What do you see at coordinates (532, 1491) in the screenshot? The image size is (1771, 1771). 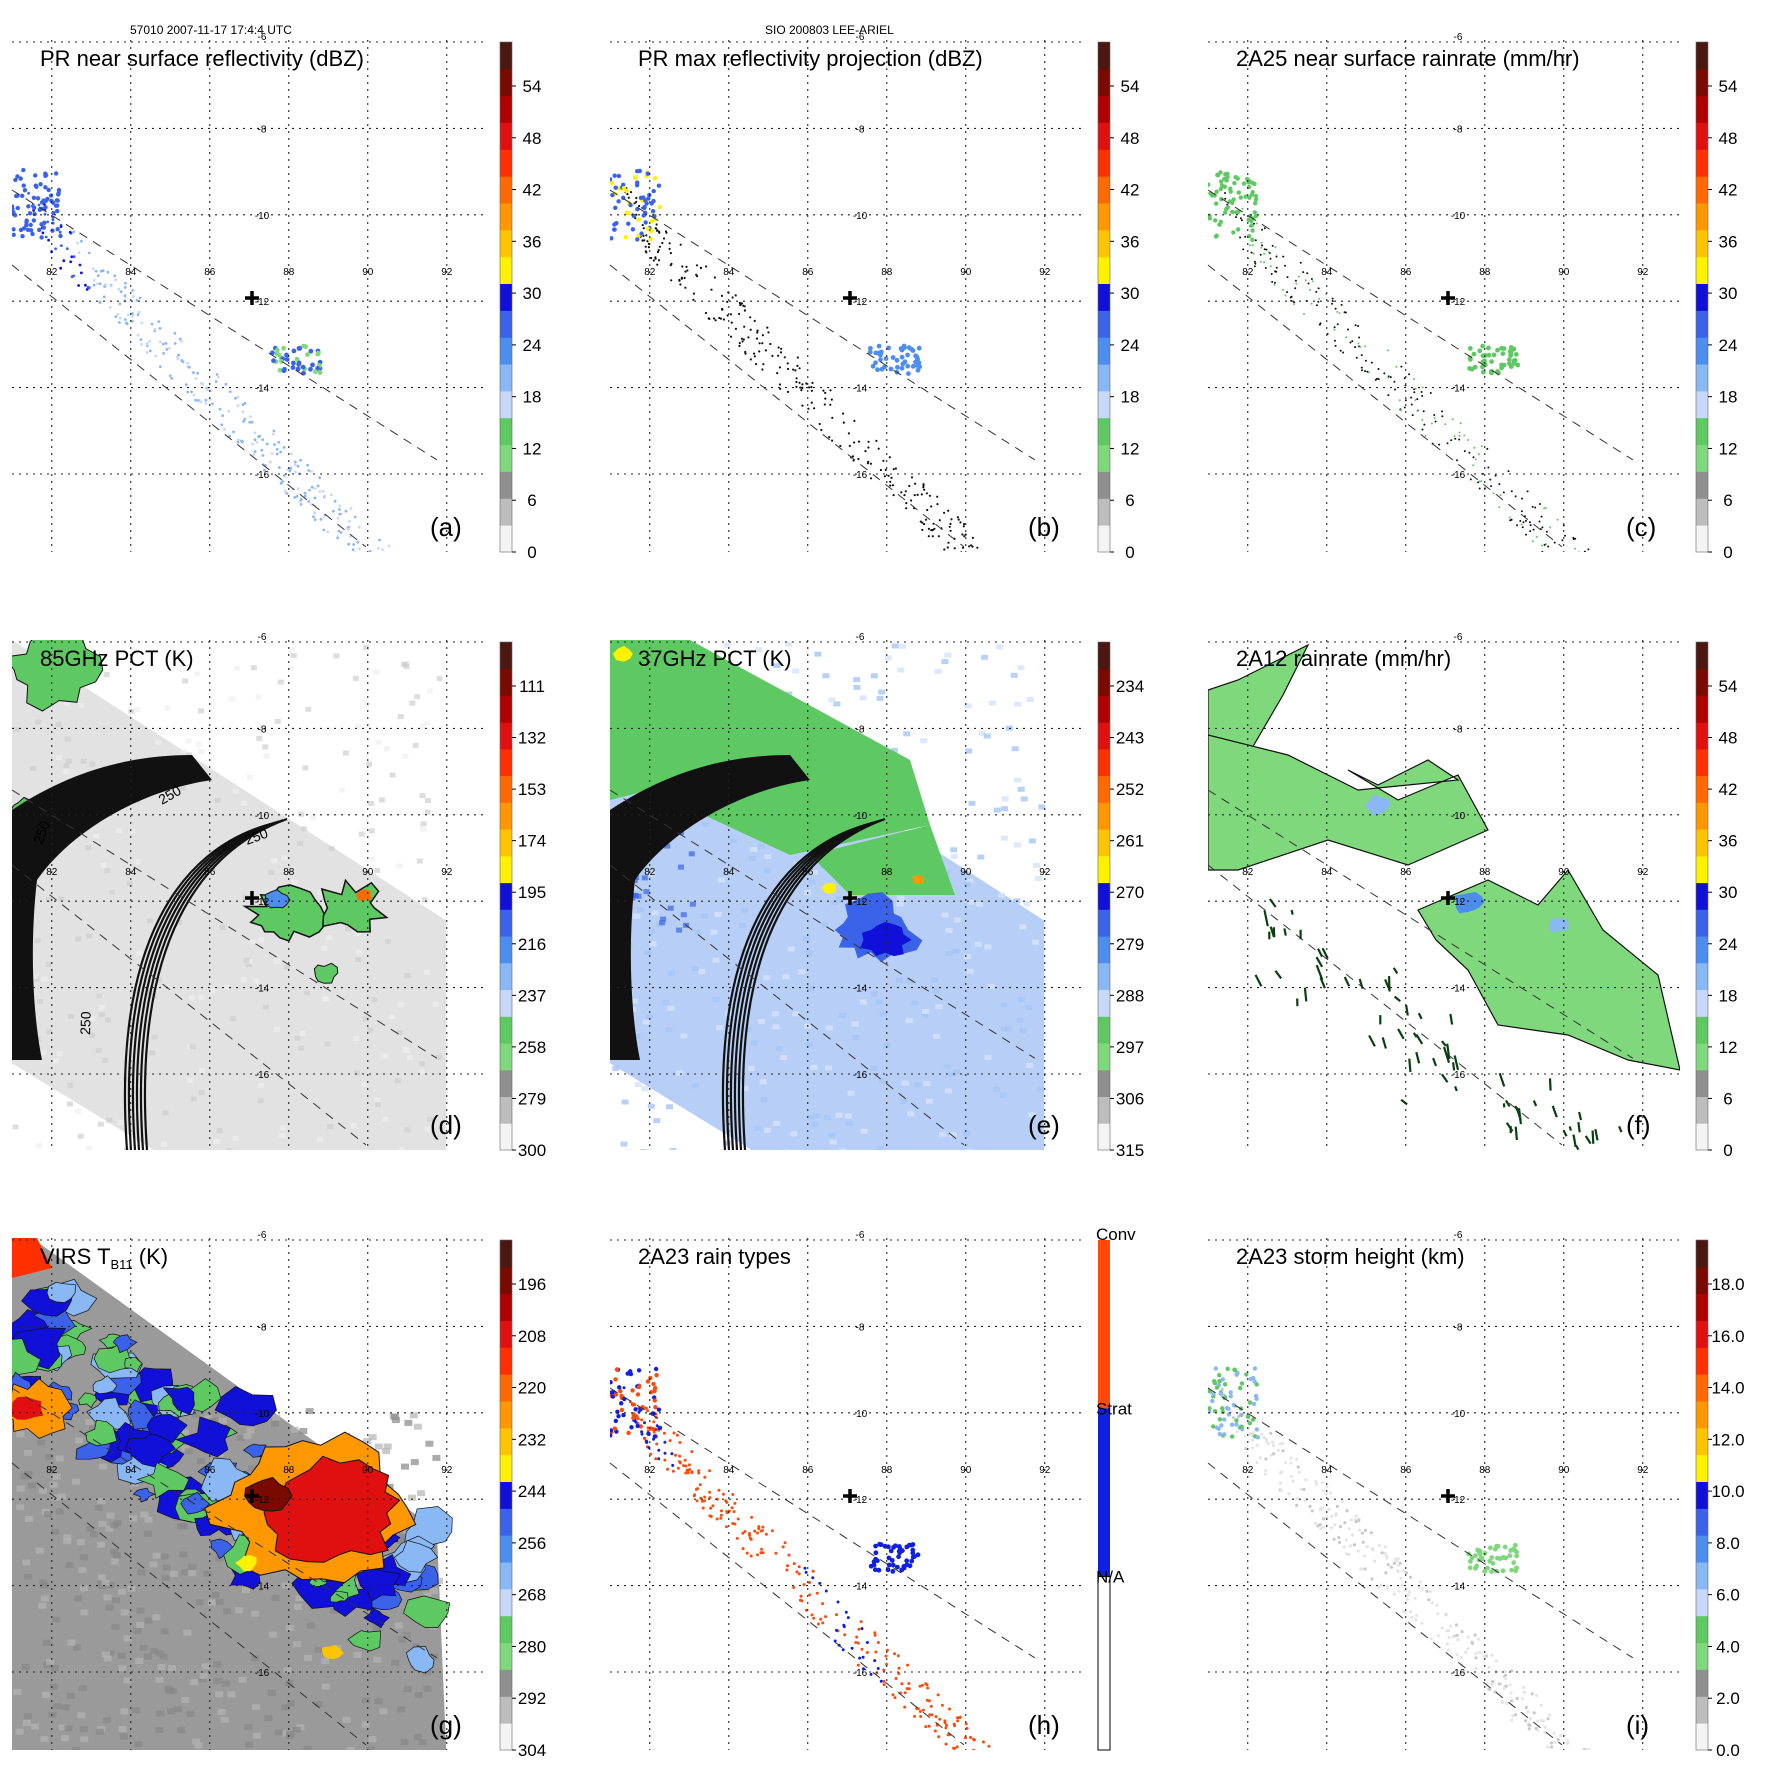 I see `colorbar-tick-label: 244` at bounding box center [532, 1491].